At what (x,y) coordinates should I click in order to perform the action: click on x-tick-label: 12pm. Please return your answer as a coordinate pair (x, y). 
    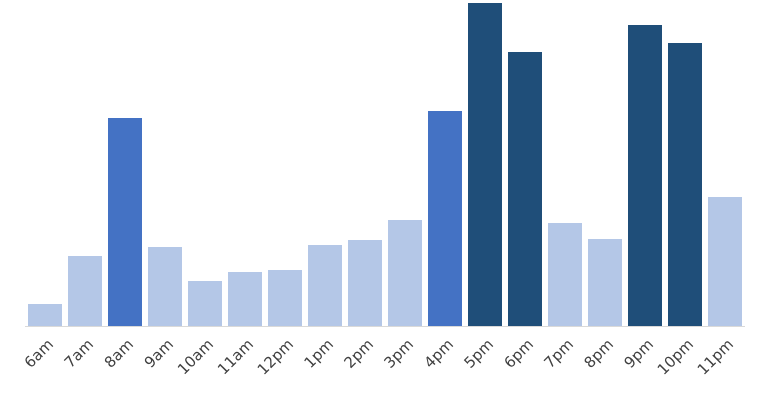
    Looking at the image, I should click on (275, 356).